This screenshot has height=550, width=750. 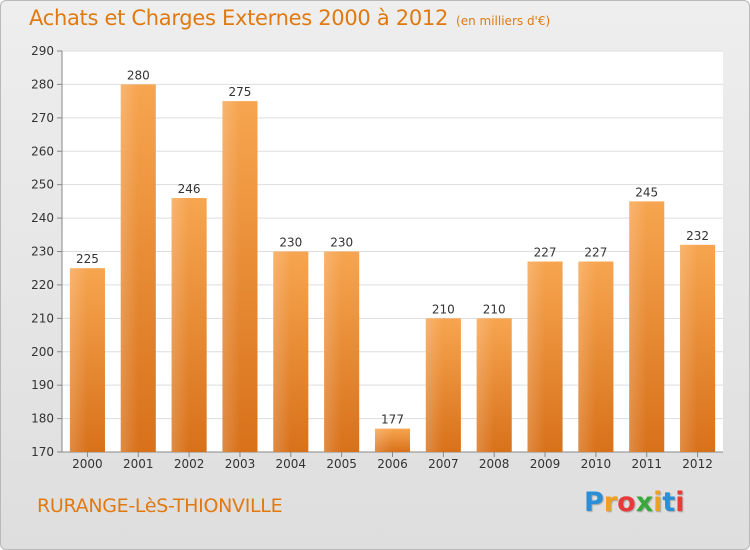 I want to click on x-tick-label: 2008, so click(x=494, y=464).